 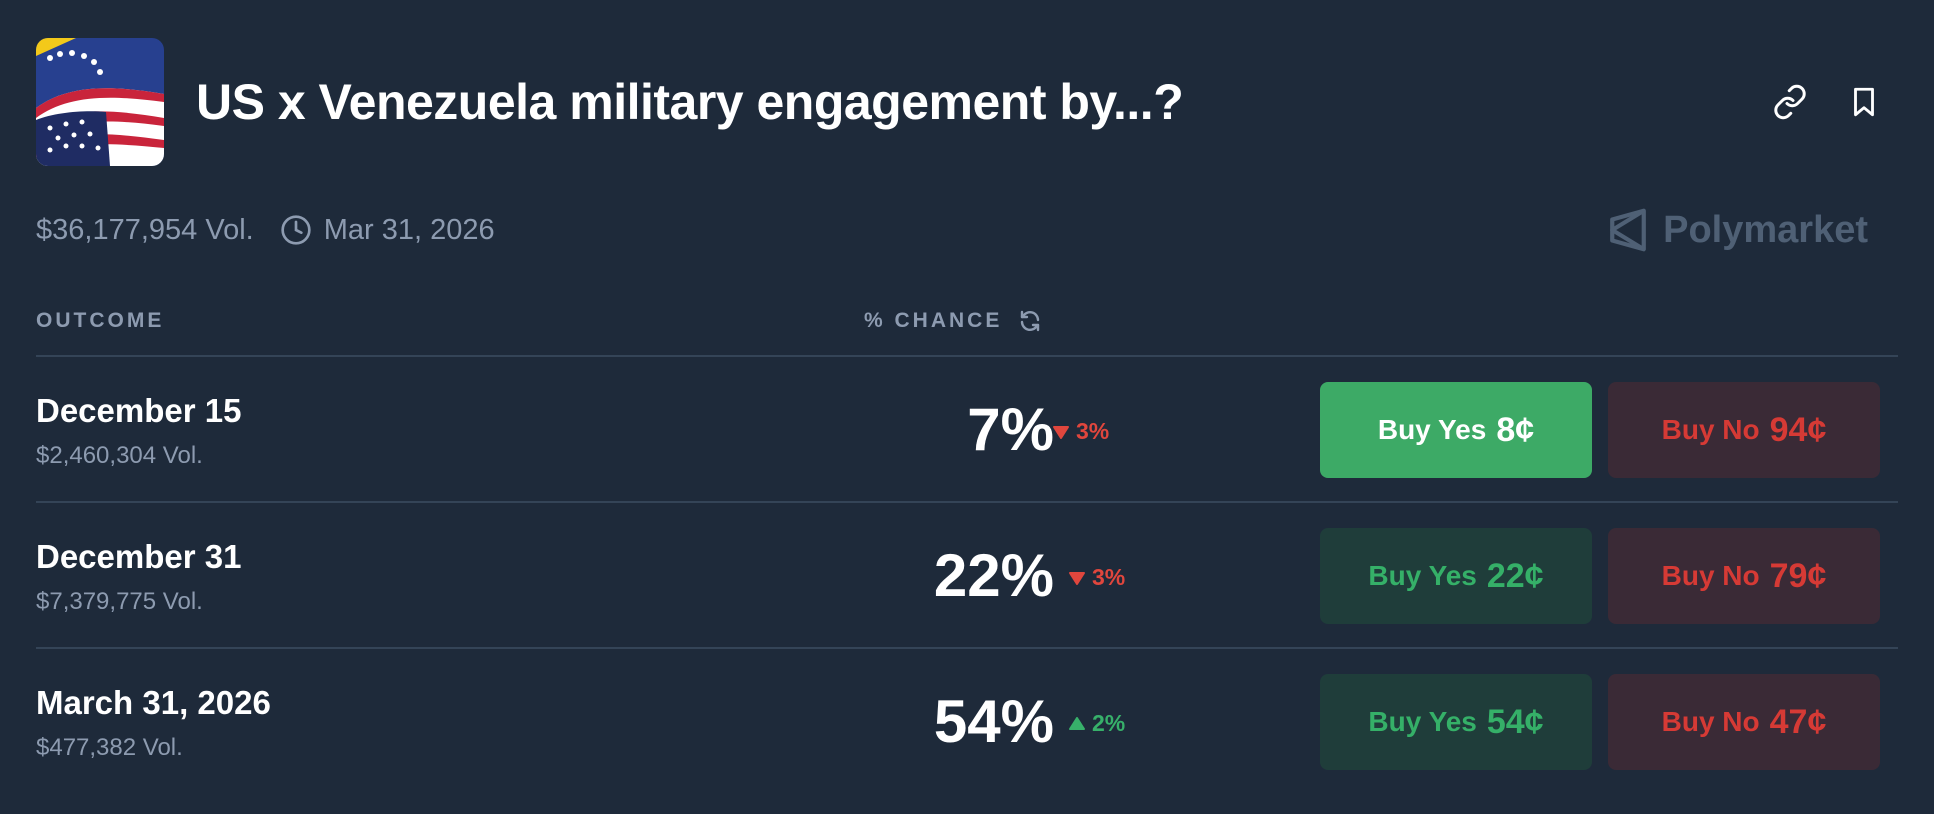 I want to click on outcome-name: March 31, 2026, so click(x=153, y=702).